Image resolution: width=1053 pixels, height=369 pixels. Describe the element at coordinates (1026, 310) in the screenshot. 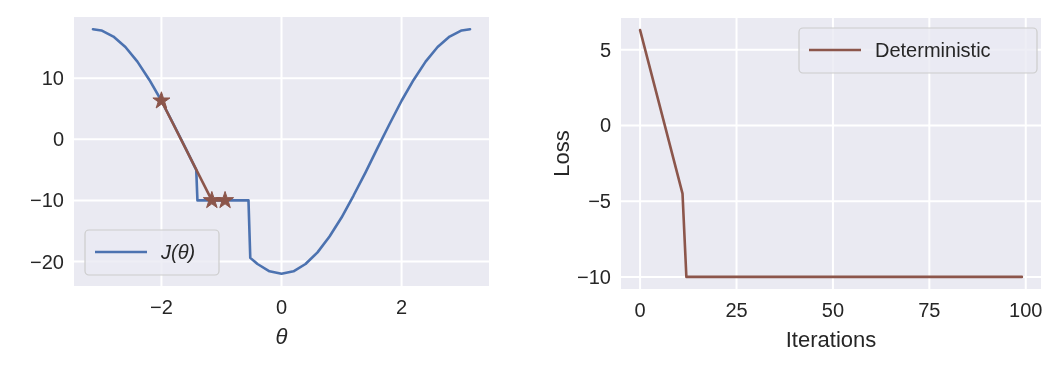

I see `x-tick-label: 100` at that location.